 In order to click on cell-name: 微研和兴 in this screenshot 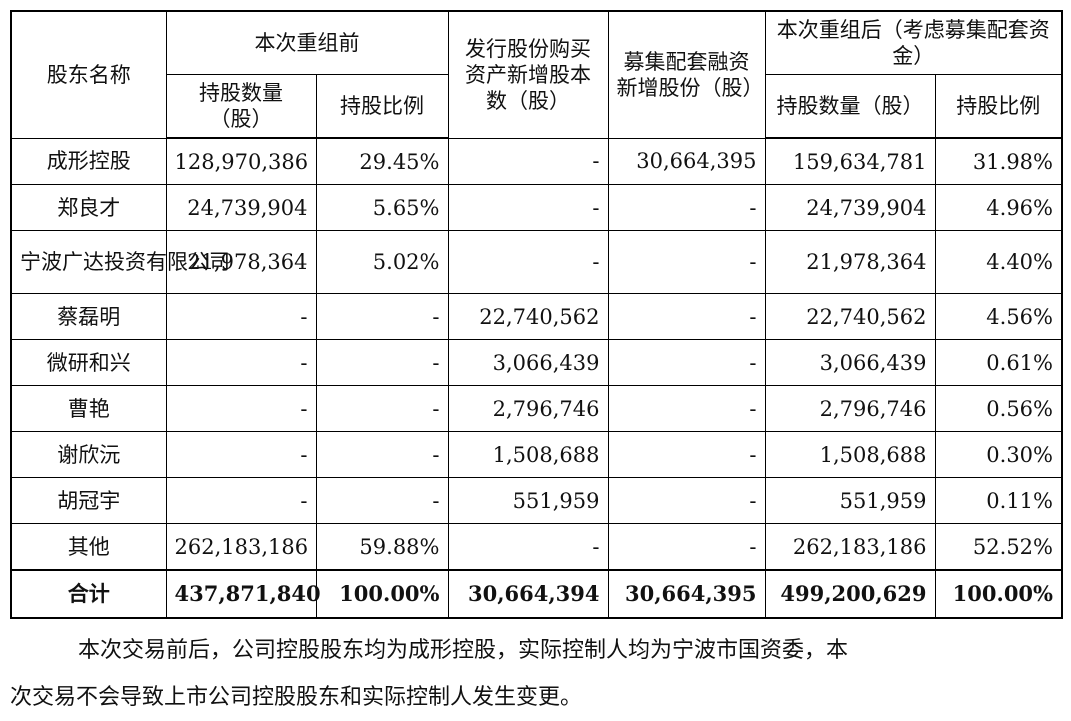, I will do `click(88, 362)`.